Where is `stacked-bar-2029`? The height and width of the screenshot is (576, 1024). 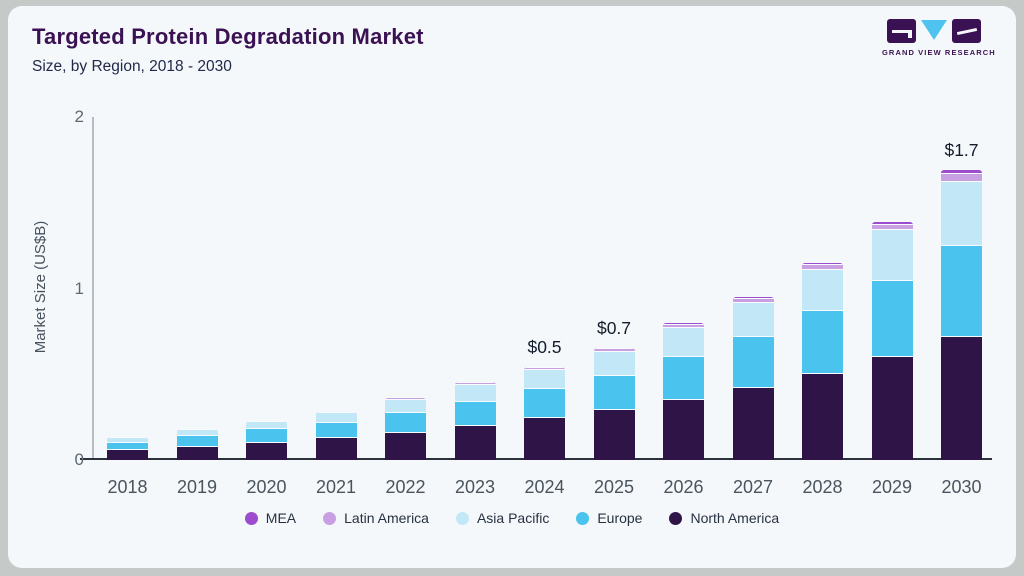
stacked-bar-2029 is located at coordinates (892, 341).